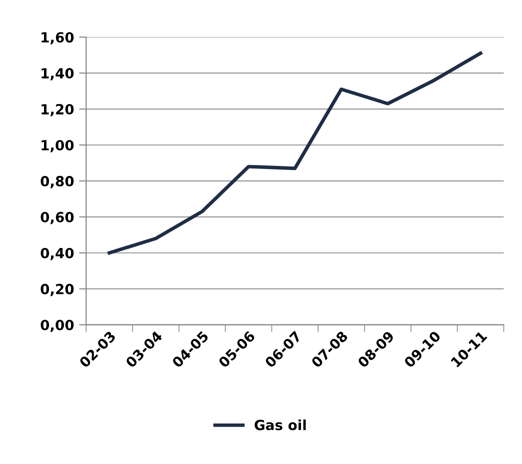  I want to click on y-tick-label: 1,20, so click(58, 110).